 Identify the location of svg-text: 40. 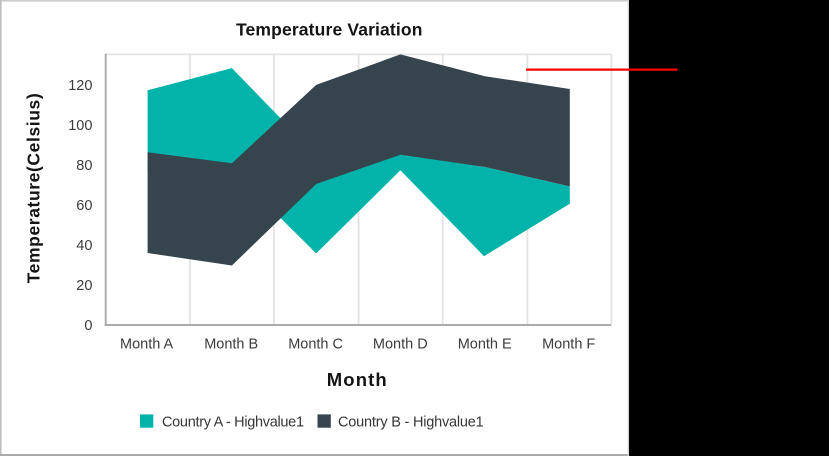
(84, 246).